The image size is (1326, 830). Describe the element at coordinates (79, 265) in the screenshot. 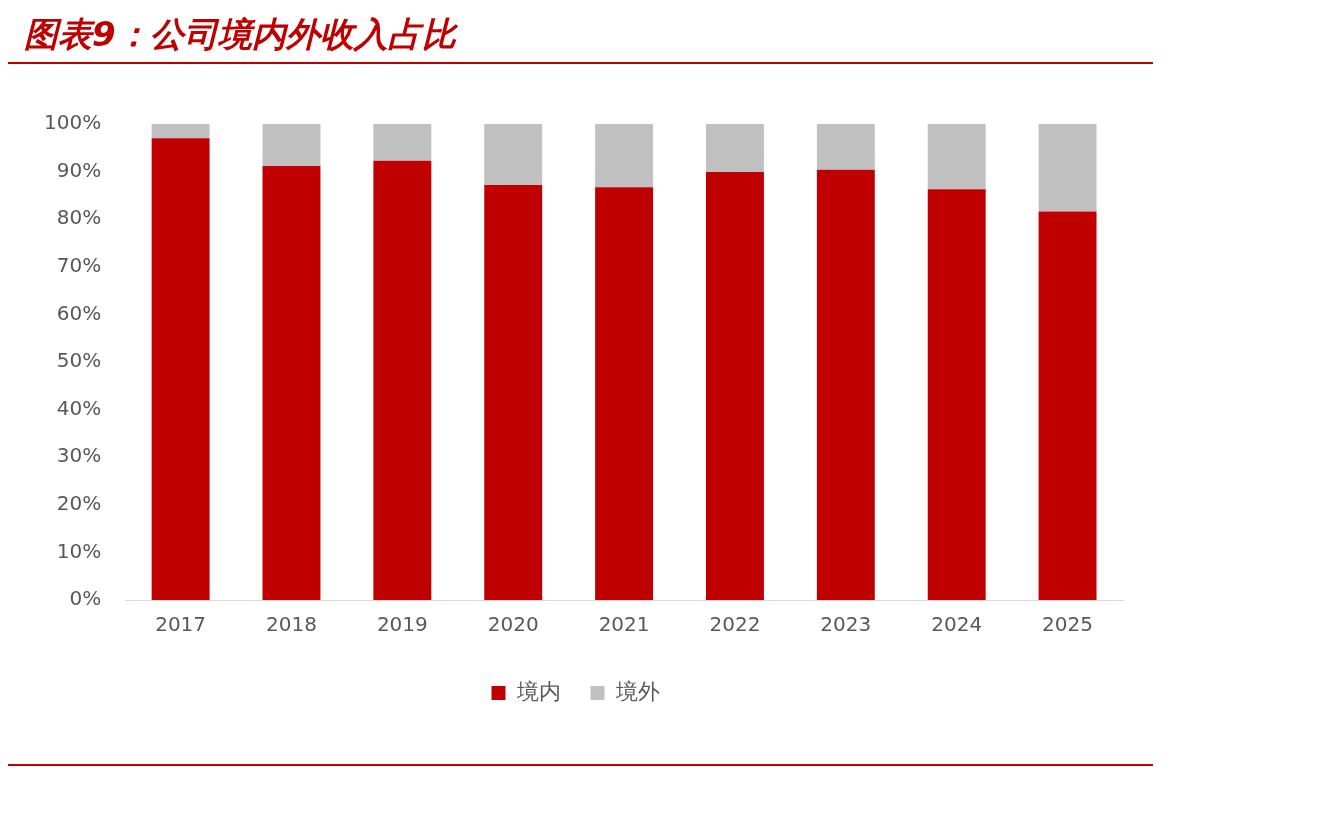

I see `y-tick-label: 70%` at that location.